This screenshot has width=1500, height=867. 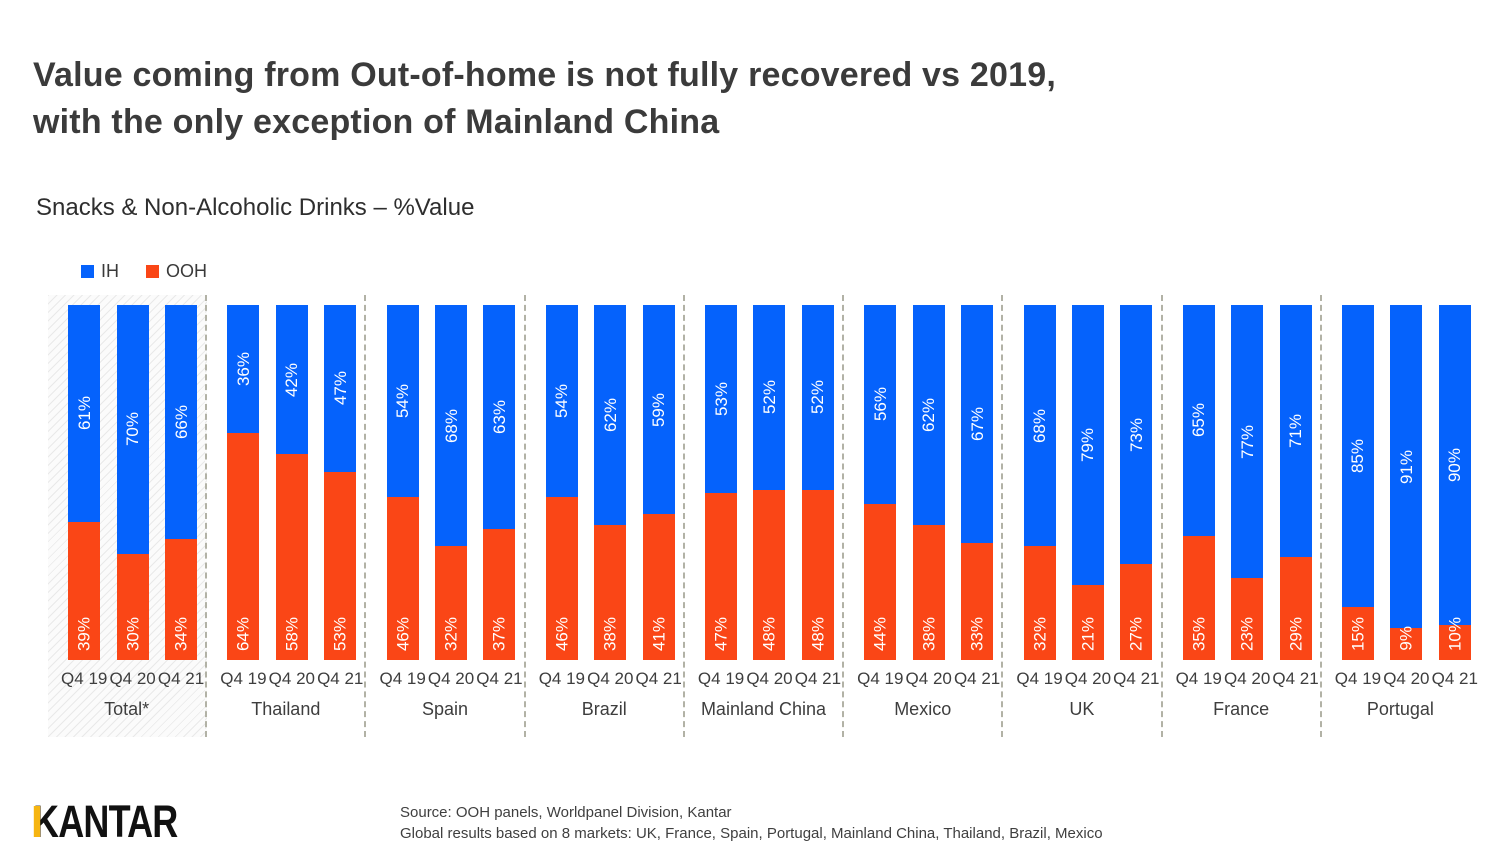 I want to click on bar-column: 59% 41% Q4 21, so click(x=658, y=497).